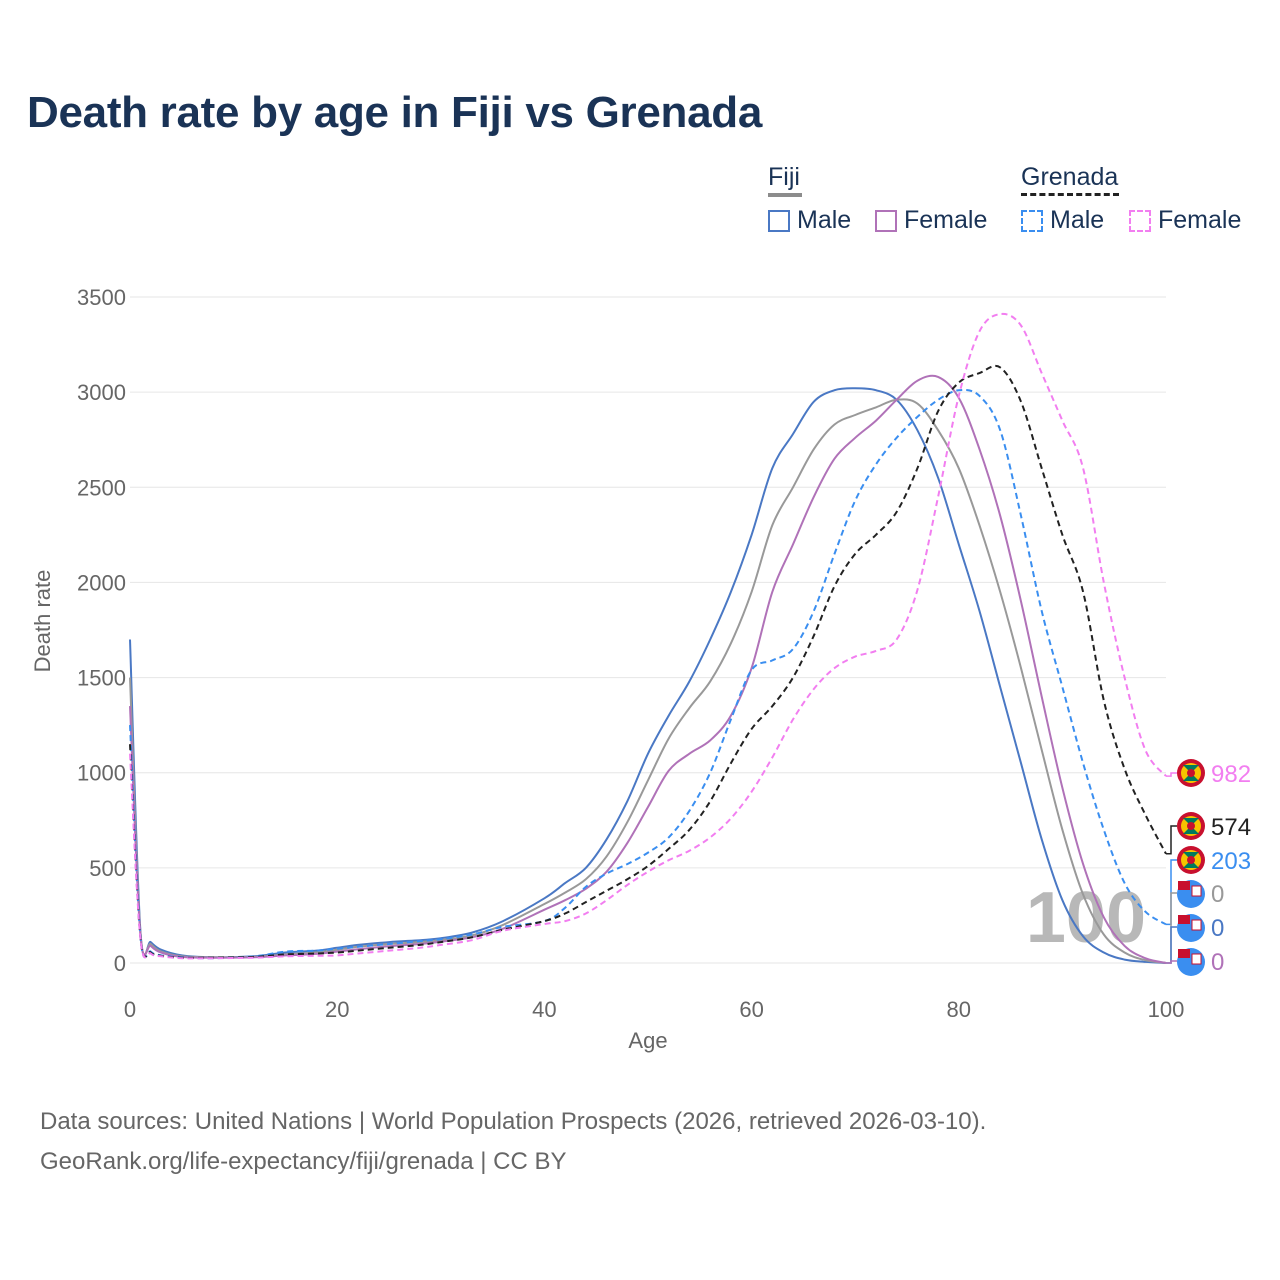 The height and width of the screenshot is (1280, 1280). Describe the element at coordinates (395, 112) in the screenshot. I see `chart-title: Death rate by age in Fiji vs Grenada` at that location.